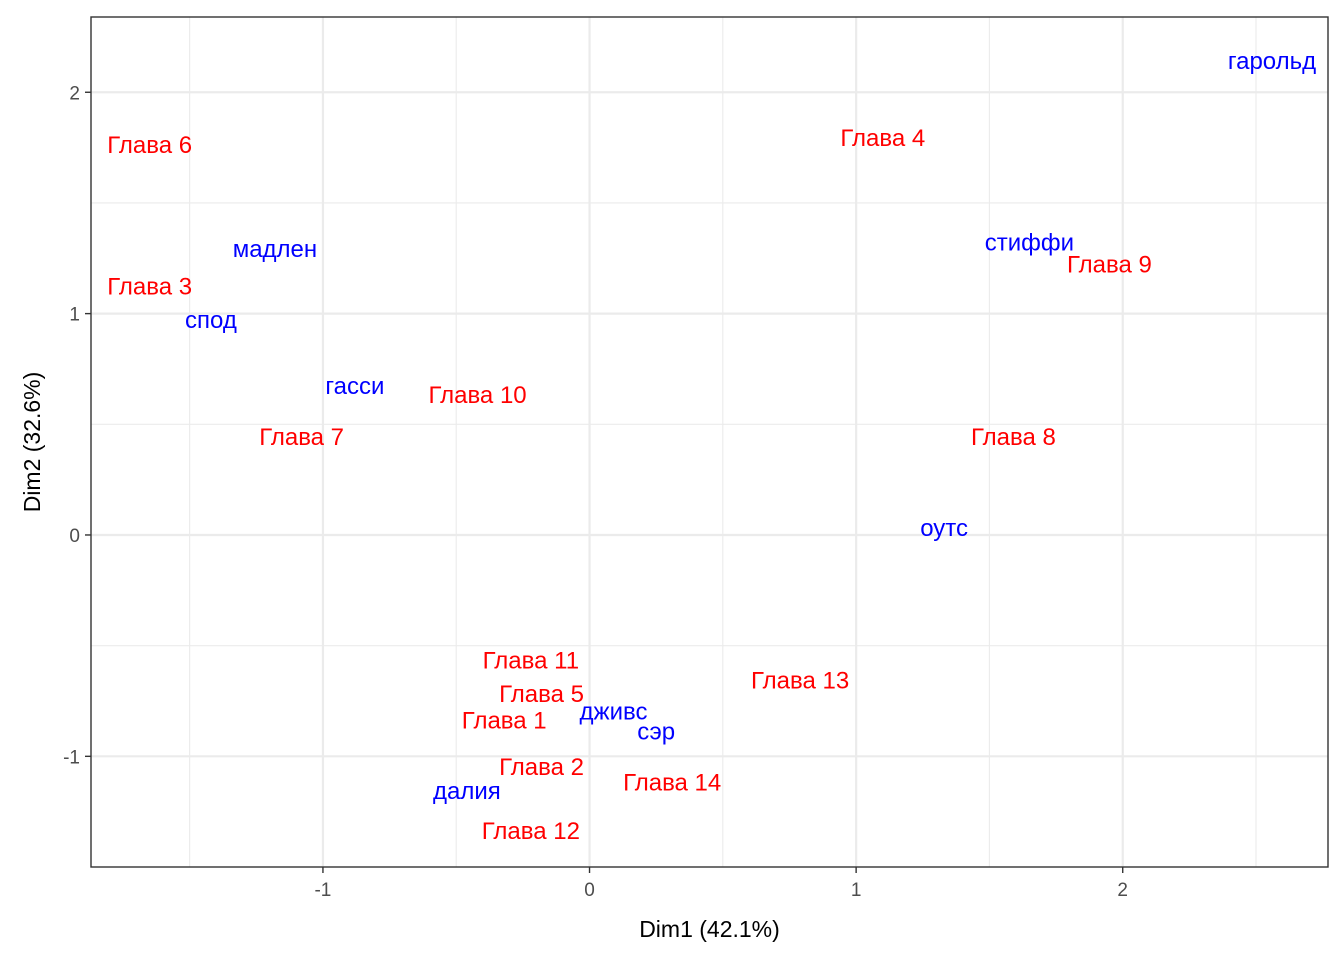 This screenshot has width=1344, height=965. Describe the element at coordinates (301, 437) in the screenshot. I see `point-label: Глава 7` at that location.